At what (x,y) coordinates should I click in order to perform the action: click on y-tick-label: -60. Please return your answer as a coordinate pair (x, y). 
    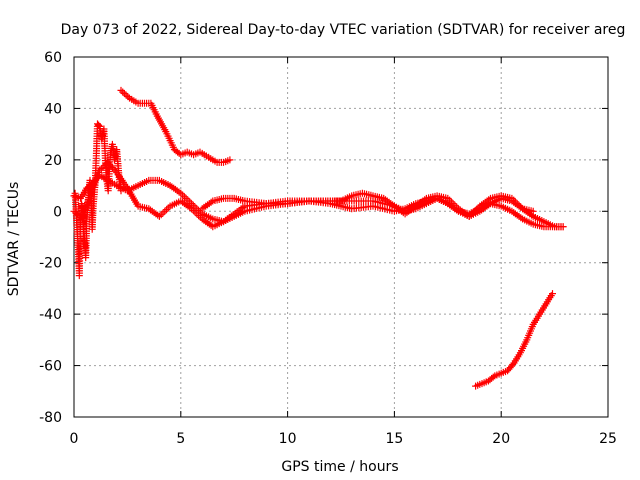
    Looking at the image, I should click on (50, 367).